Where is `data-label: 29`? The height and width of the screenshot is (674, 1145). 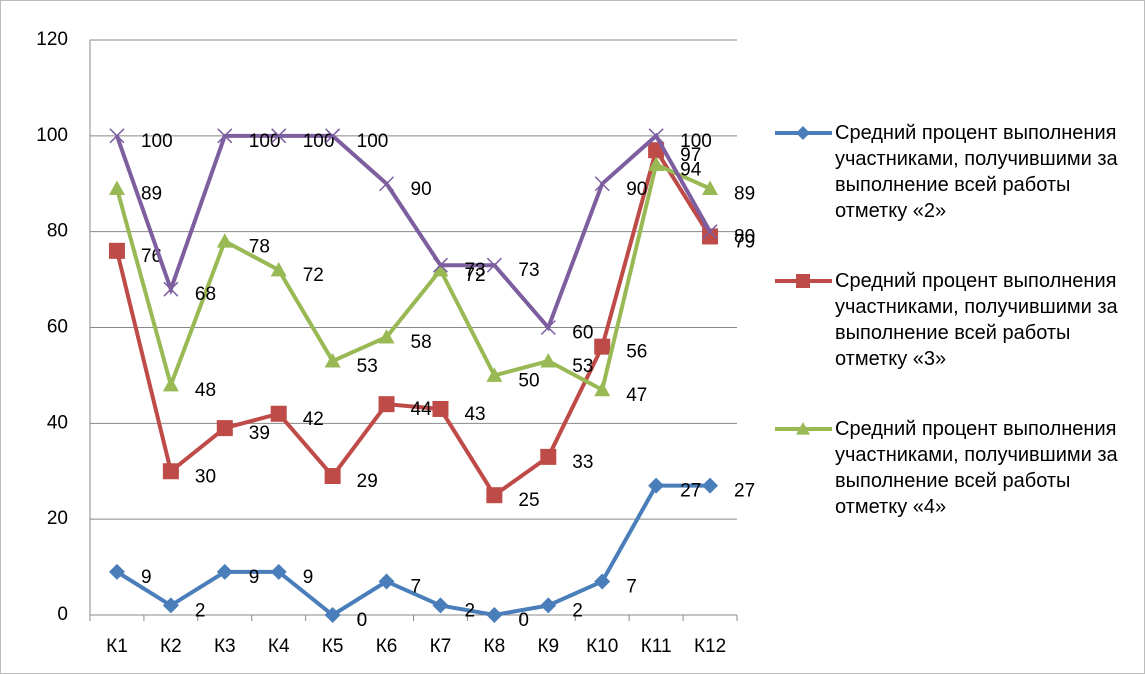 data-label: 29 is located at coordinates (367, 481).